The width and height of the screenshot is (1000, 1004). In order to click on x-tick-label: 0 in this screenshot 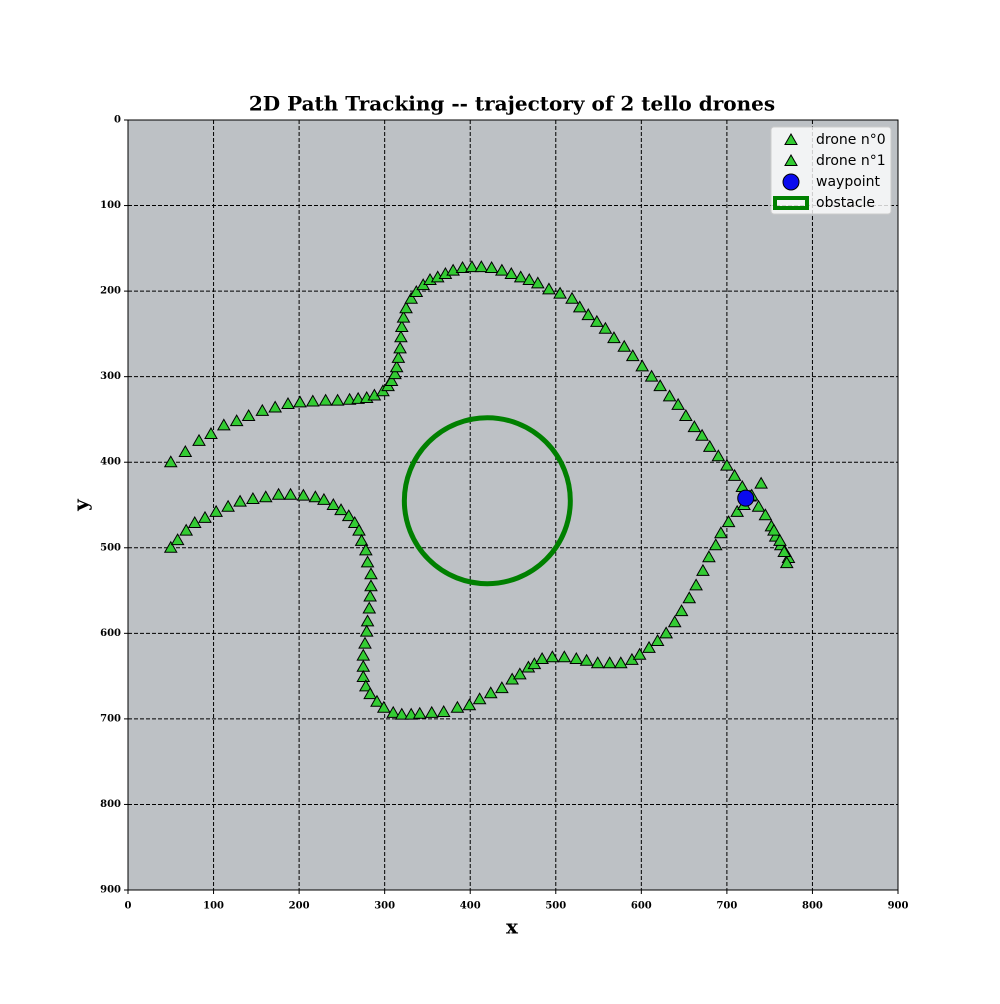, I will do `click(128, 906)`.